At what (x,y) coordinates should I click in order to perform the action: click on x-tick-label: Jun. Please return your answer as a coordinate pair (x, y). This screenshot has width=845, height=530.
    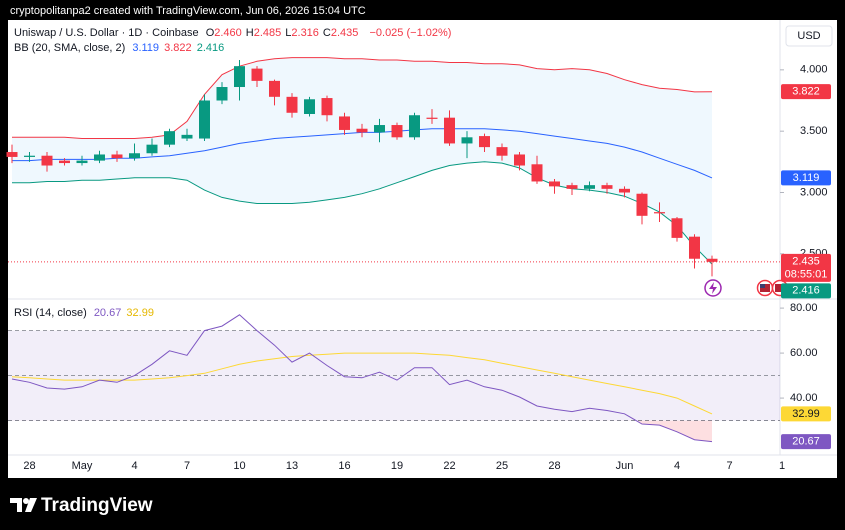
    Looking at the image, I should click on (625, 466).